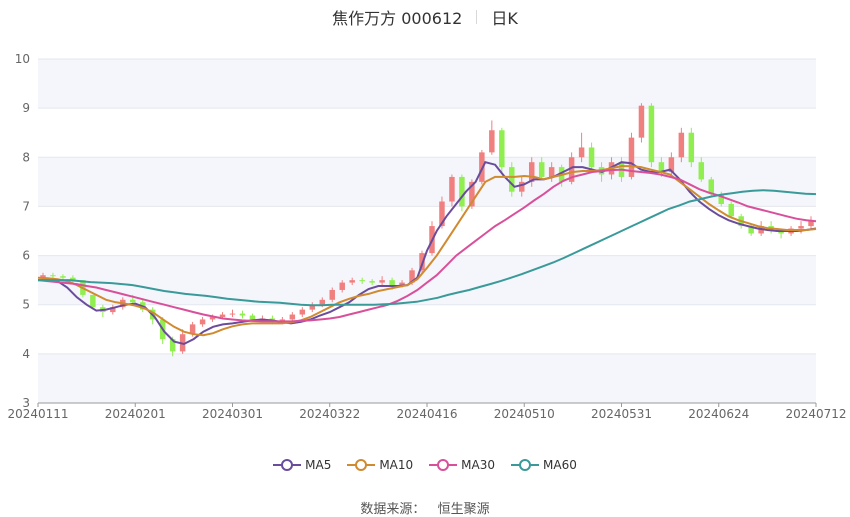 This screenshot has width=850, height=517. What do you see at coordinates (22, 231) in the screenshot?
I see `y-axis-ticks: 3 4 5 6 7 8 9 10` at bounding box center [22, 231].